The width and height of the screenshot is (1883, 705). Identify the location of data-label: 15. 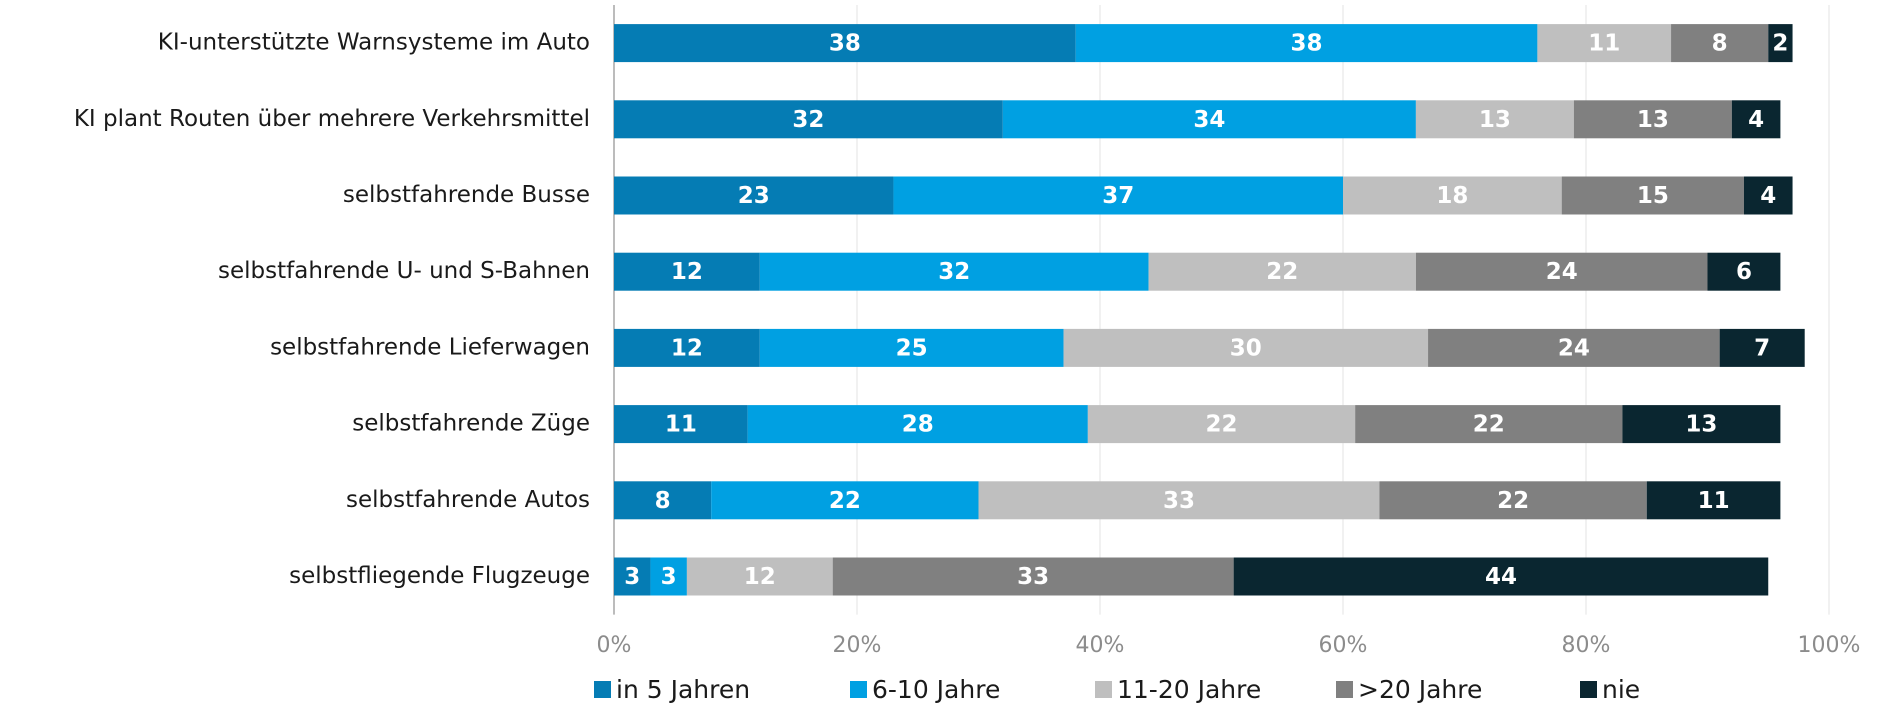
(1653, 196).